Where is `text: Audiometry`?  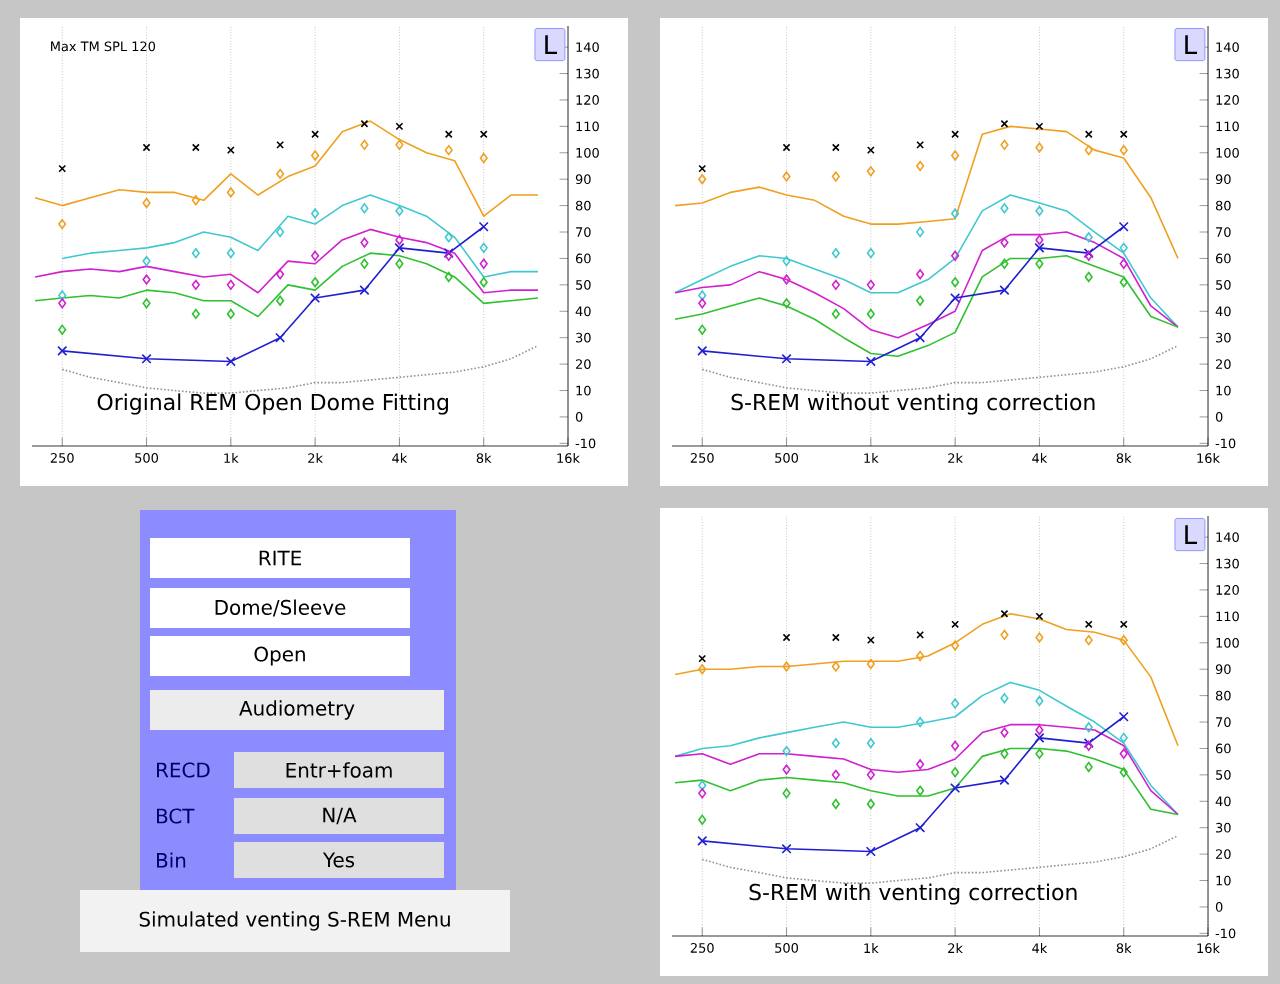 text: Audiometry is located at coordinates (297, 710).